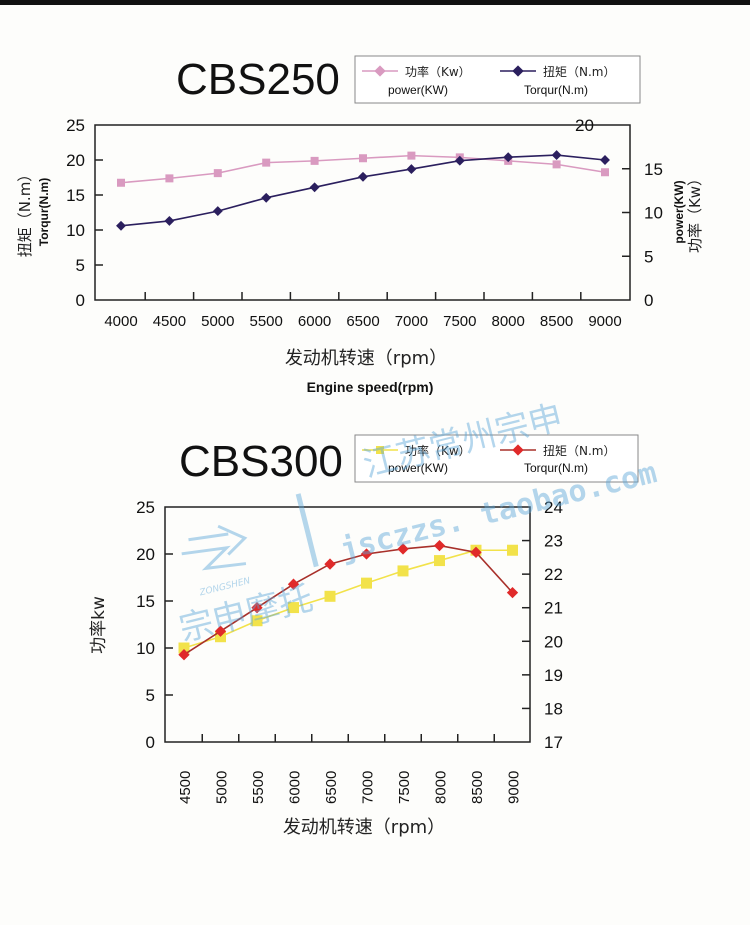 The image size is (750, 925). I want to click on y2-tick-label: 21, so click(553, 608).